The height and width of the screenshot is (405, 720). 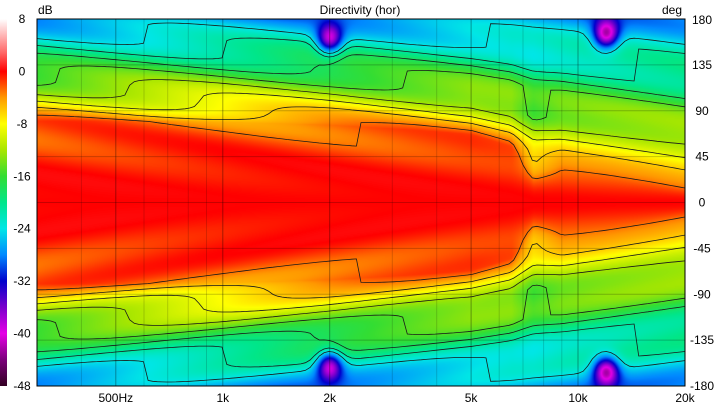 I want to click on colorbar-unit-label: dB, so click(x=45, y=10).